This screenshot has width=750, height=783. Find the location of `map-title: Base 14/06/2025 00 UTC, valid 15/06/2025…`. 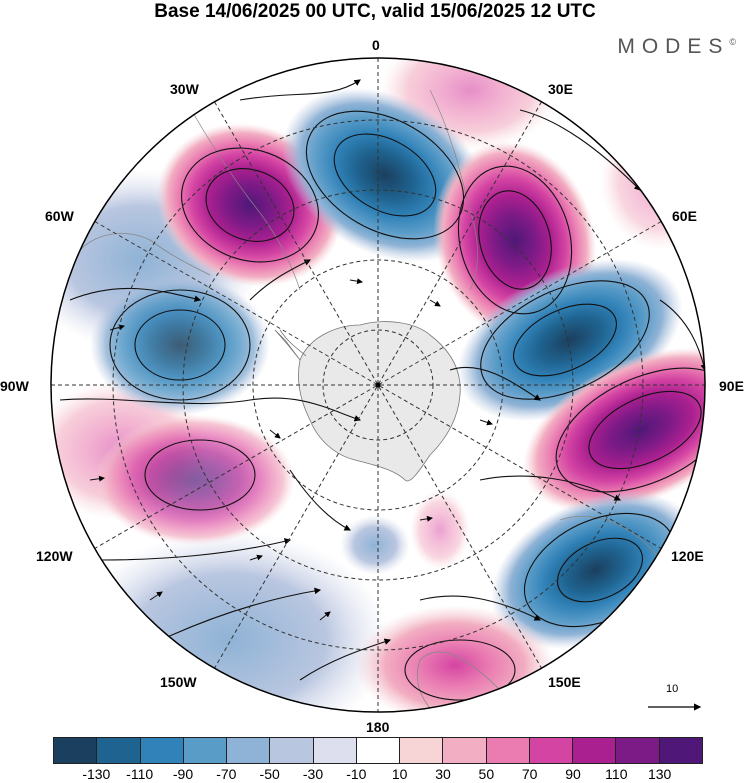

map-title: Base 14/06/2025 00 UTC, valid 15/06/2025… is located at coordinates (375, 11).